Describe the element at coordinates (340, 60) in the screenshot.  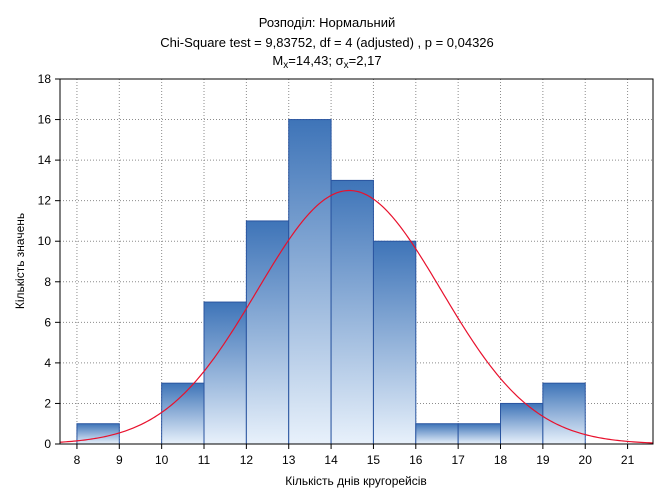
I see `sigma-symbol: σ` at that location.